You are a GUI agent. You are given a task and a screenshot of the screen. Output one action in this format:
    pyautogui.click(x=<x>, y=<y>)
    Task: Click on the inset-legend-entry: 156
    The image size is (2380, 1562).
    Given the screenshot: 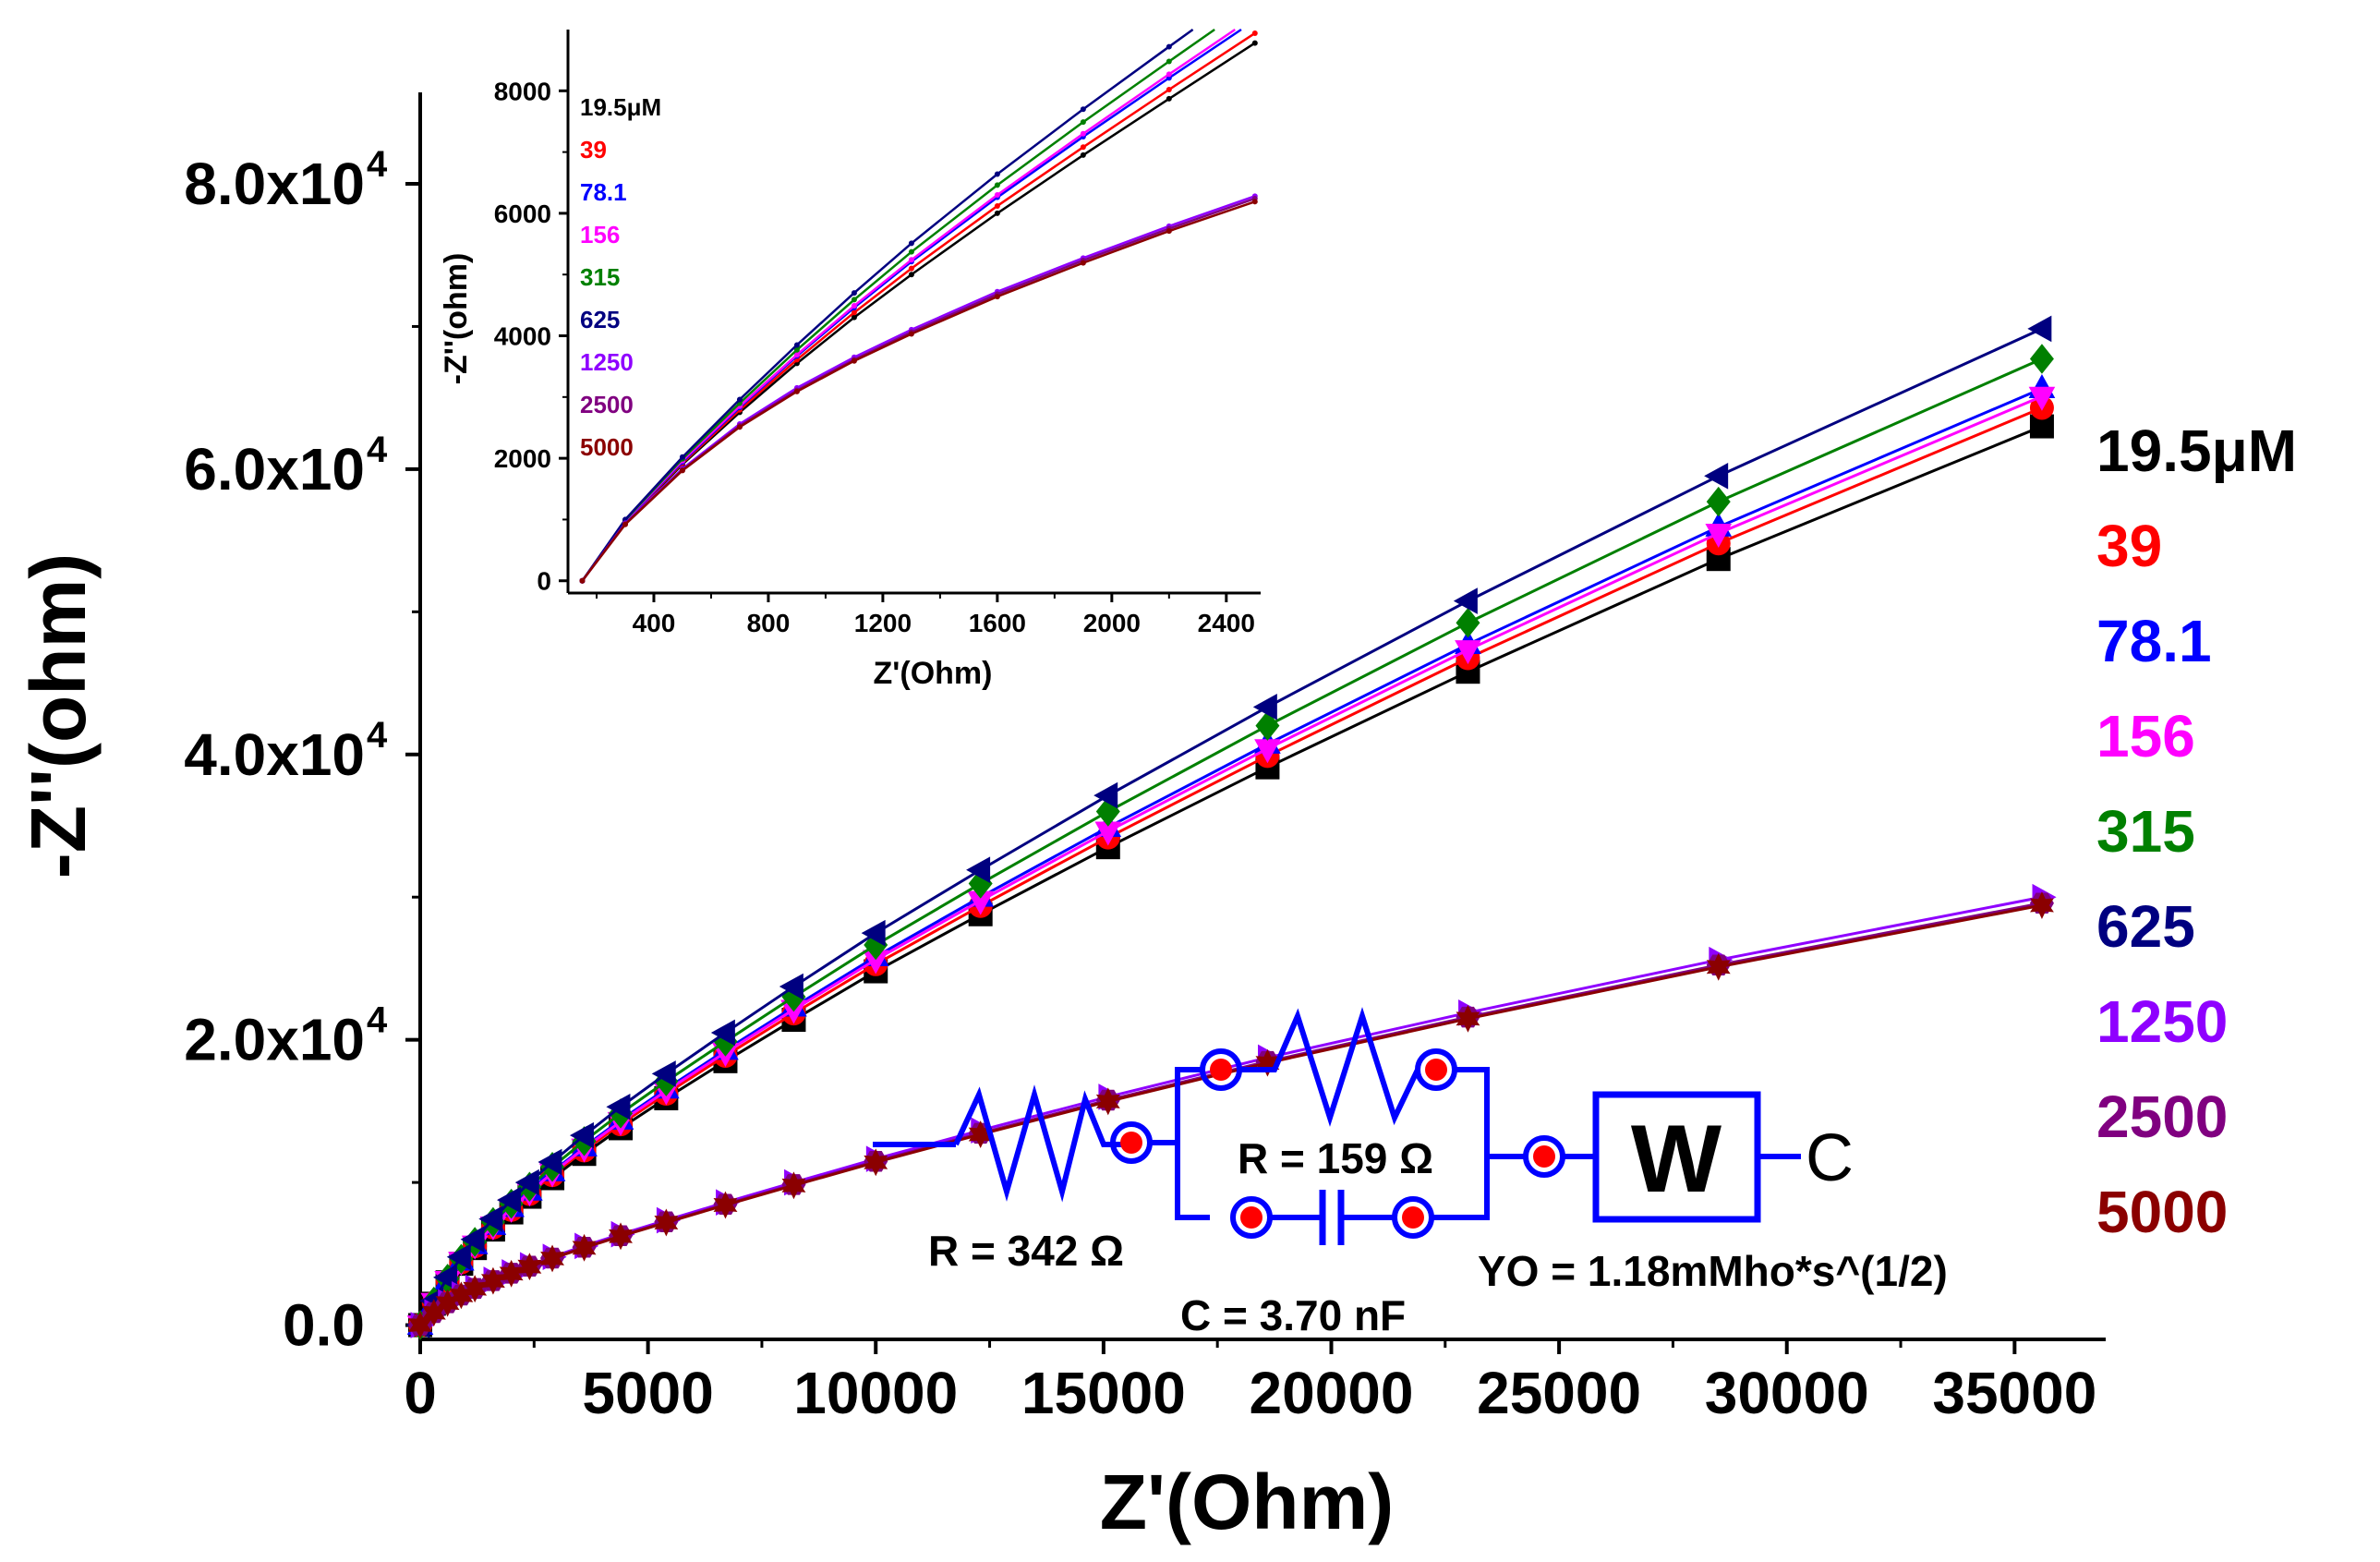 What is the action you would take?
    pyautogui.click(x=600, y=234)
    